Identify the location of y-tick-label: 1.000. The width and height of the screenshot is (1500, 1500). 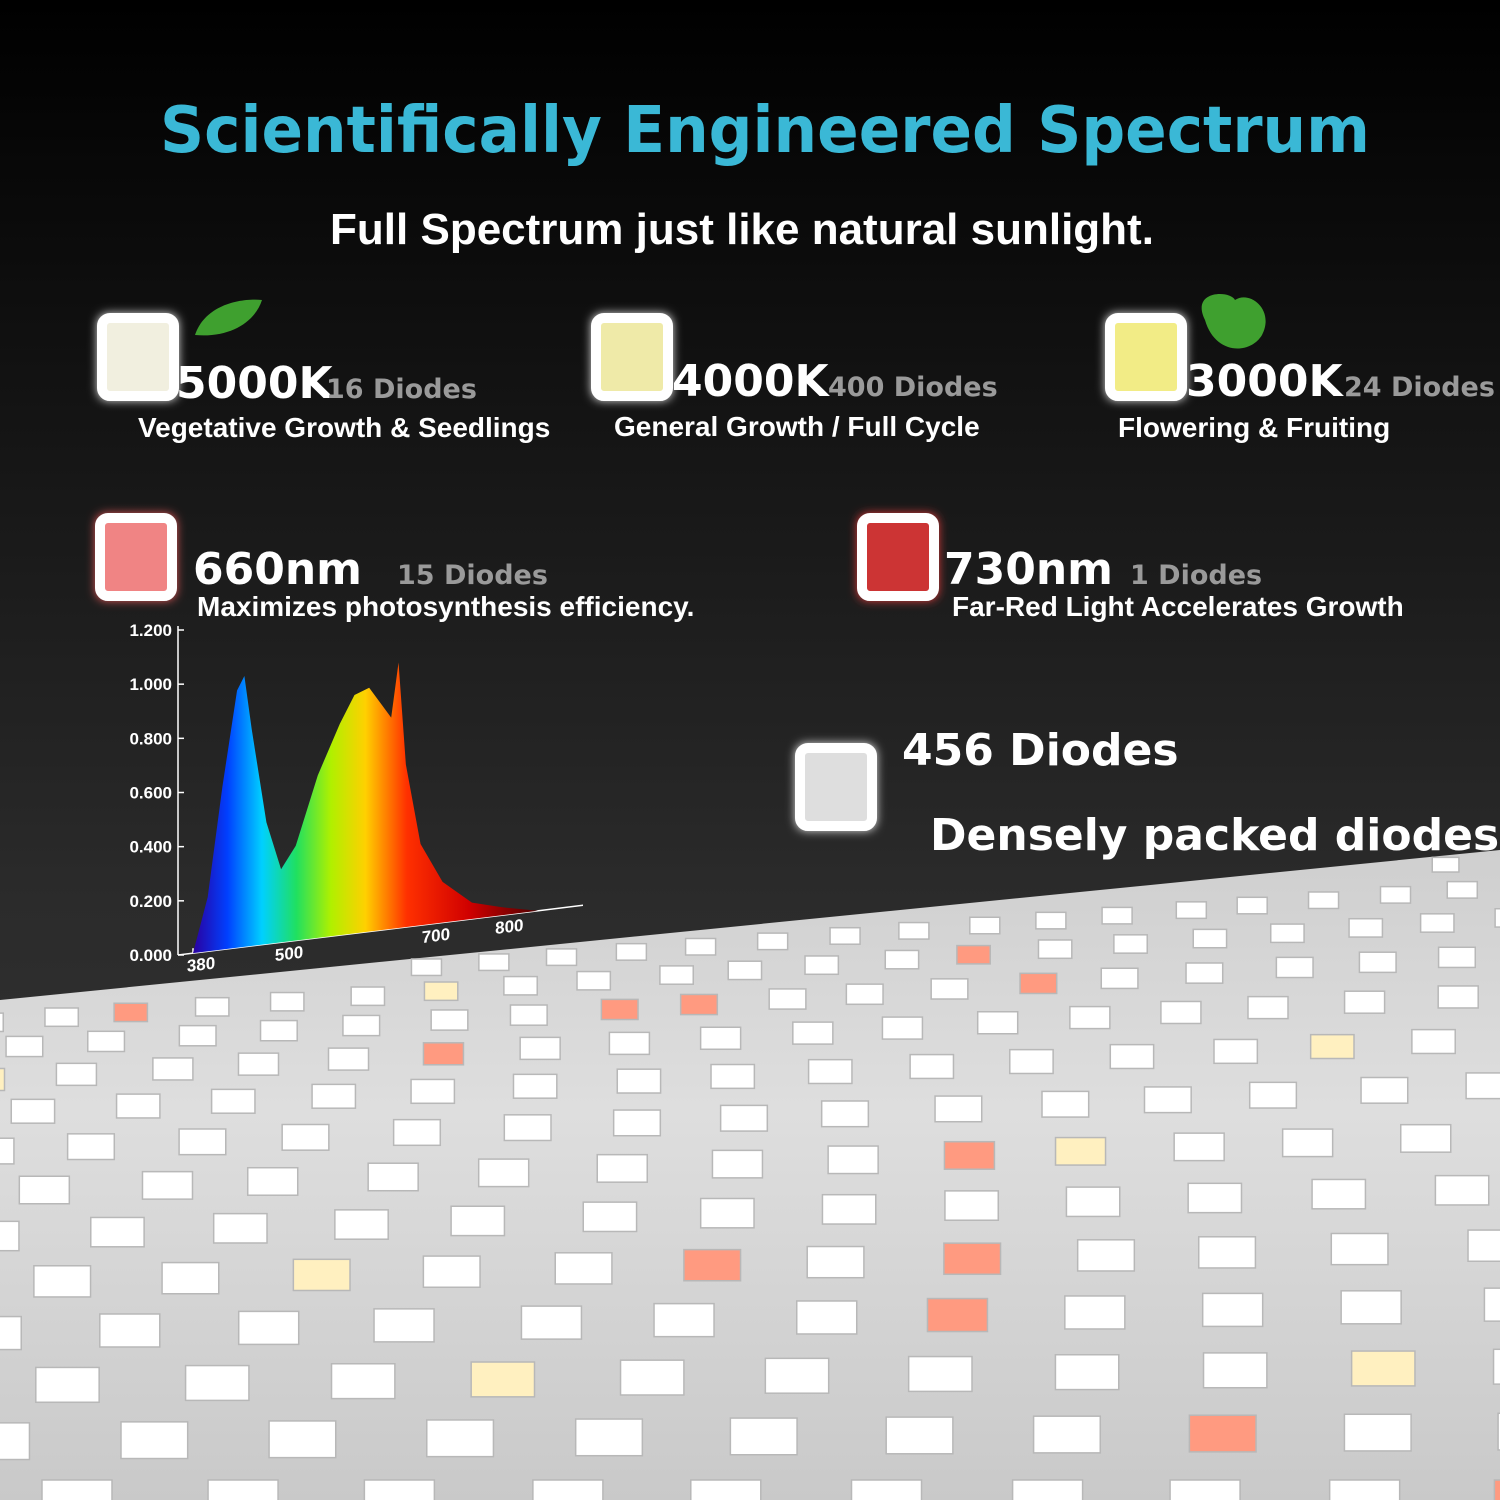
(150, 684).